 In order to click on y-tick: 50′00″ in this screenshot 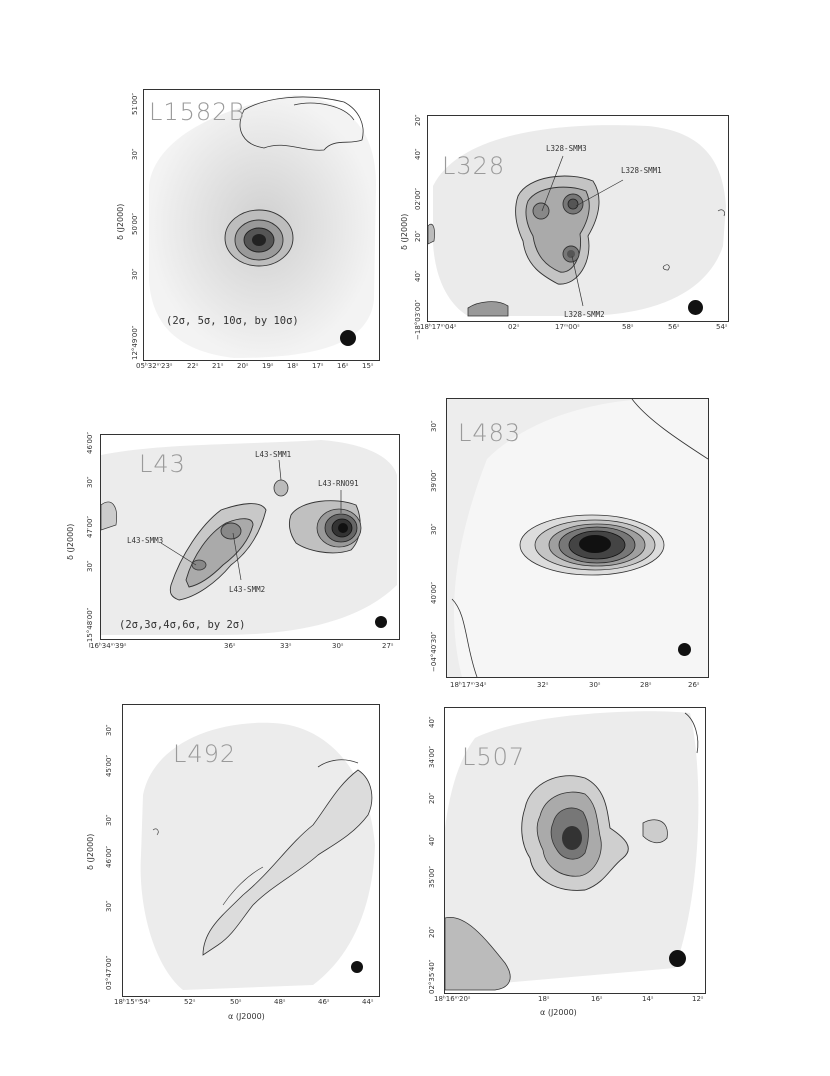, I will do `click(135, 223)`.